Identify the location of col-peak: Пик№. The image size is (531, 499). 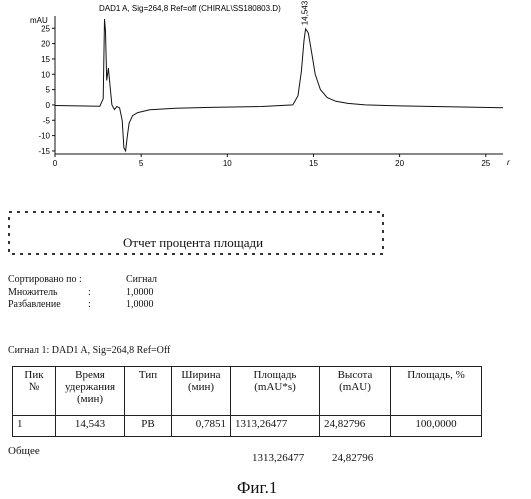
(34, 391).